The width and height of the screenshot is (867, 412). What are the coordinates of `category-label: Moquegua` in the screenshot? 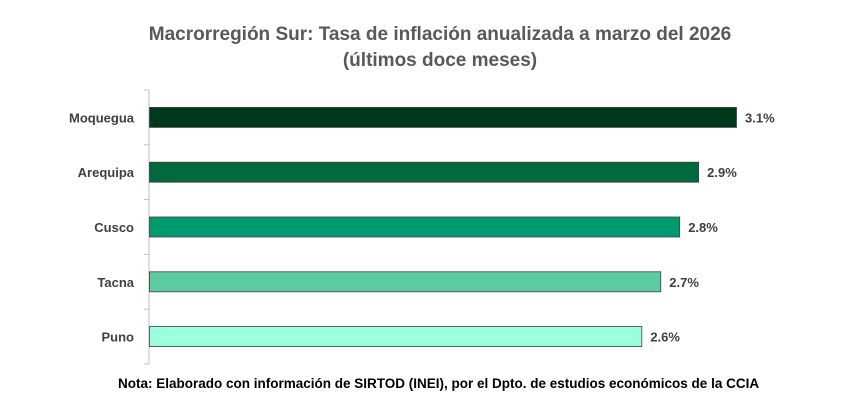 It's located at (102, 117).